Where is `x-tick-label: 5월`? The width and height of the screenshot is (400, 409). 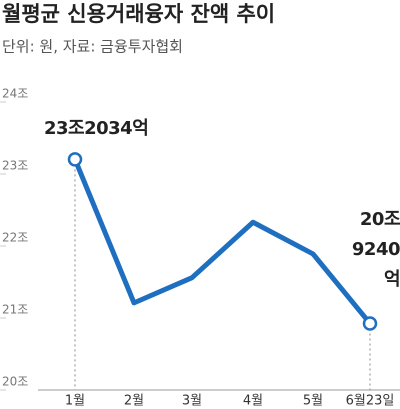
x-tick-label: 5월 is located at coordinates (313, 401).